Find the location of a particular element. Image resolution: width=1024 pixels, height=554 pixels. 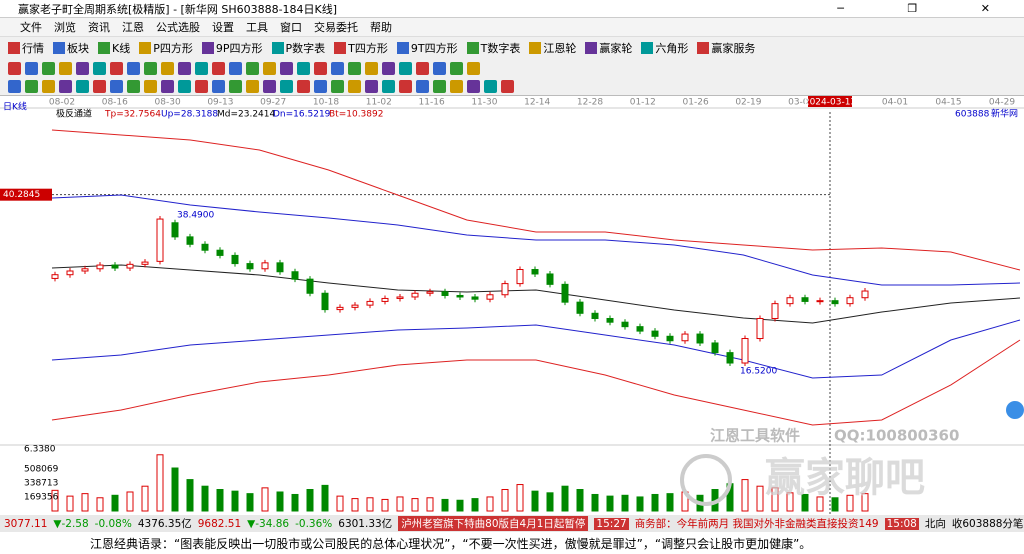

status-item: 北向 is located at coordinates (935, 524).